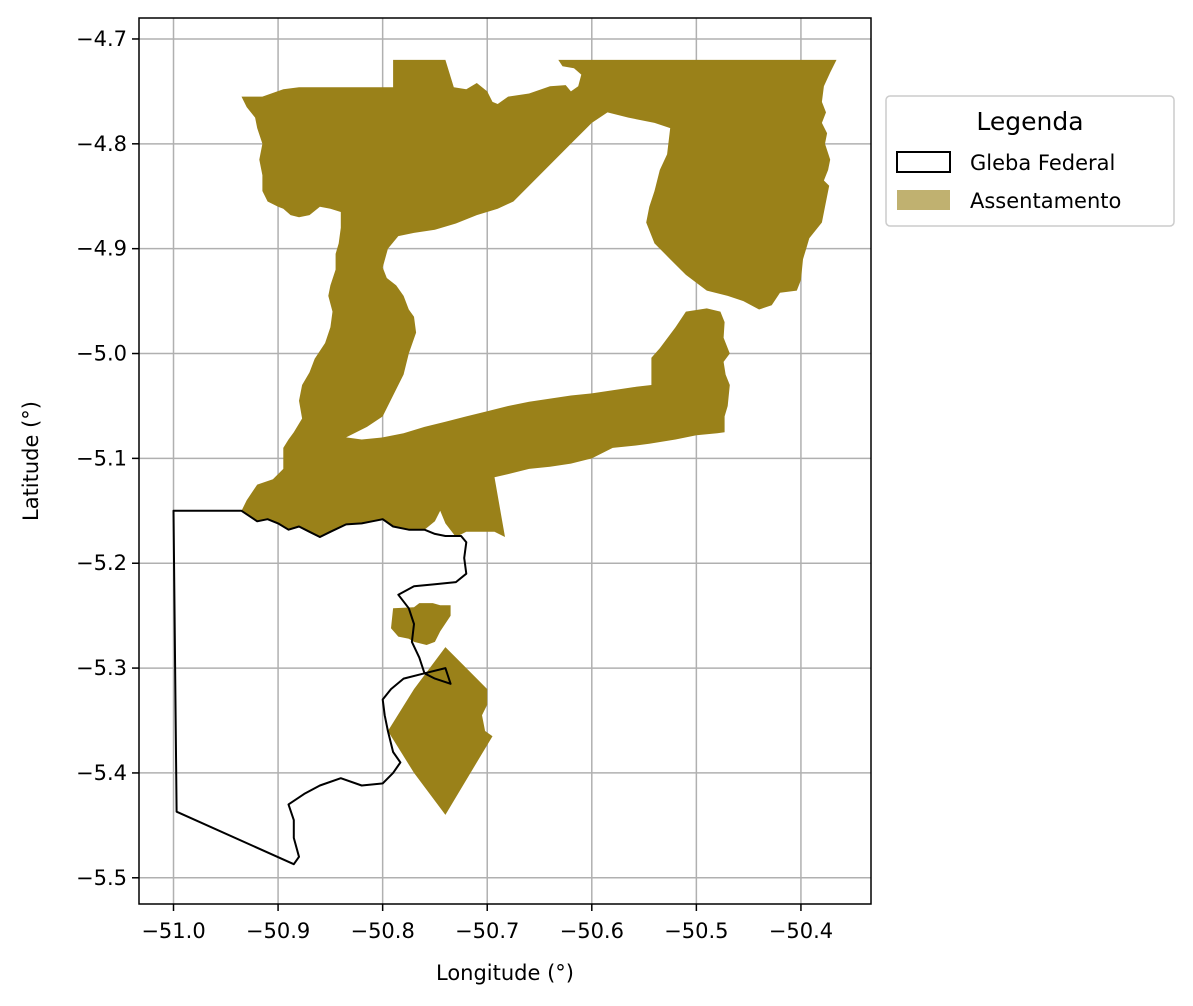 This screenshot has width=1193, height=1006. I want to click on x-tick-label-0: −51.0, so click(173, 931).